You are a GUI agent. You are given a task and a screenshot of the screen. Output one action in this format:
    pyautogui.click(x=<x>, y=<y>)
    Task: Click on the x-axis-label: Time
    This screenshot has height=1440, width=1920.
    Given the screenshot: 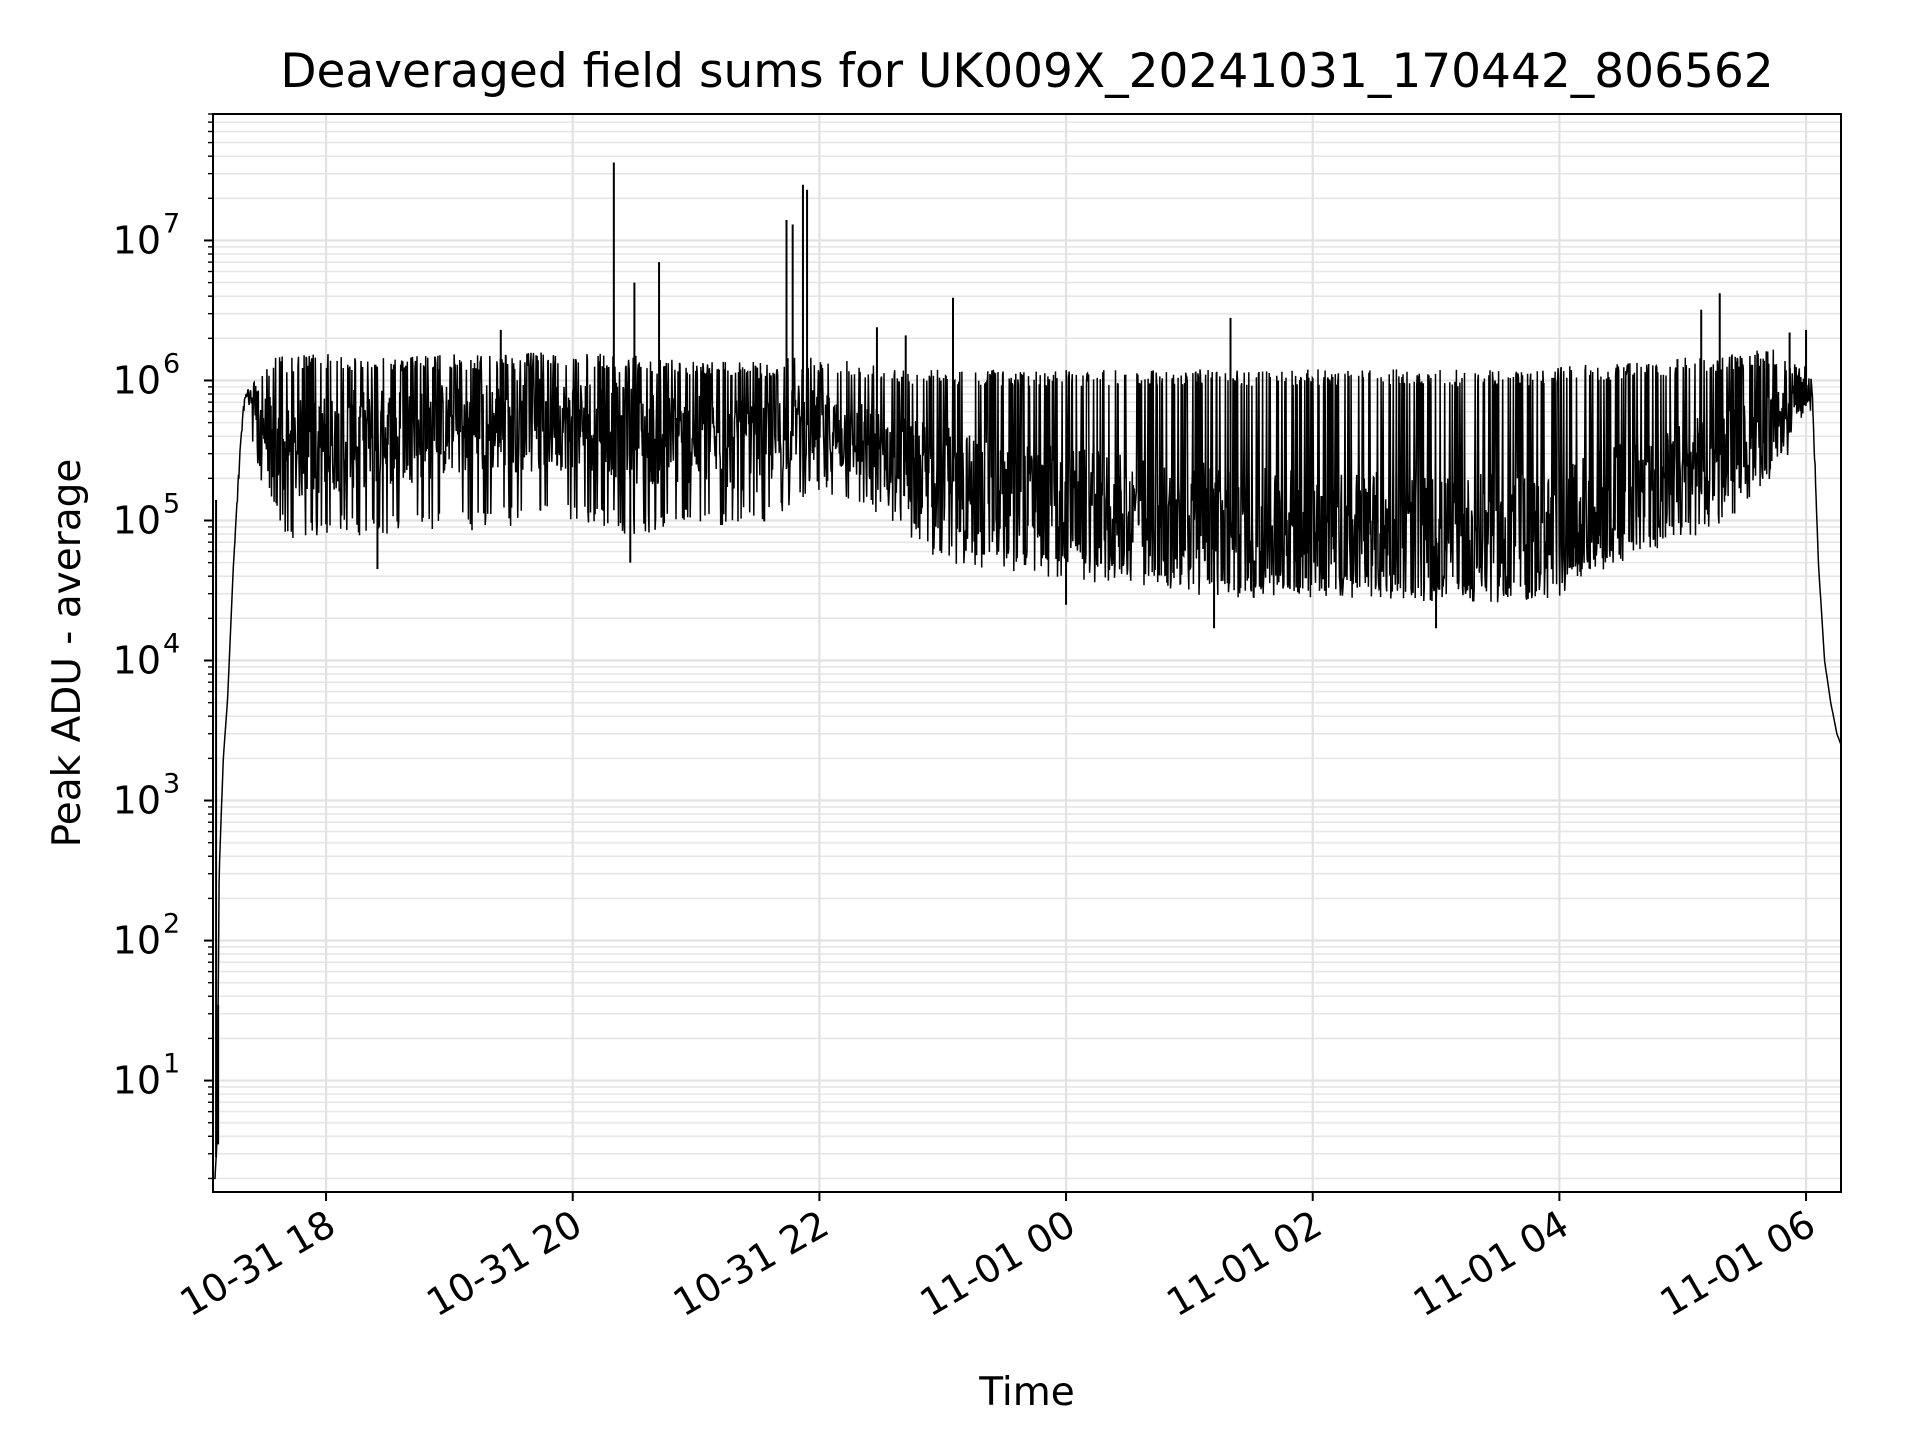 What is the action you would take?
    pyautogui.click(x=1026, y=1392)
    